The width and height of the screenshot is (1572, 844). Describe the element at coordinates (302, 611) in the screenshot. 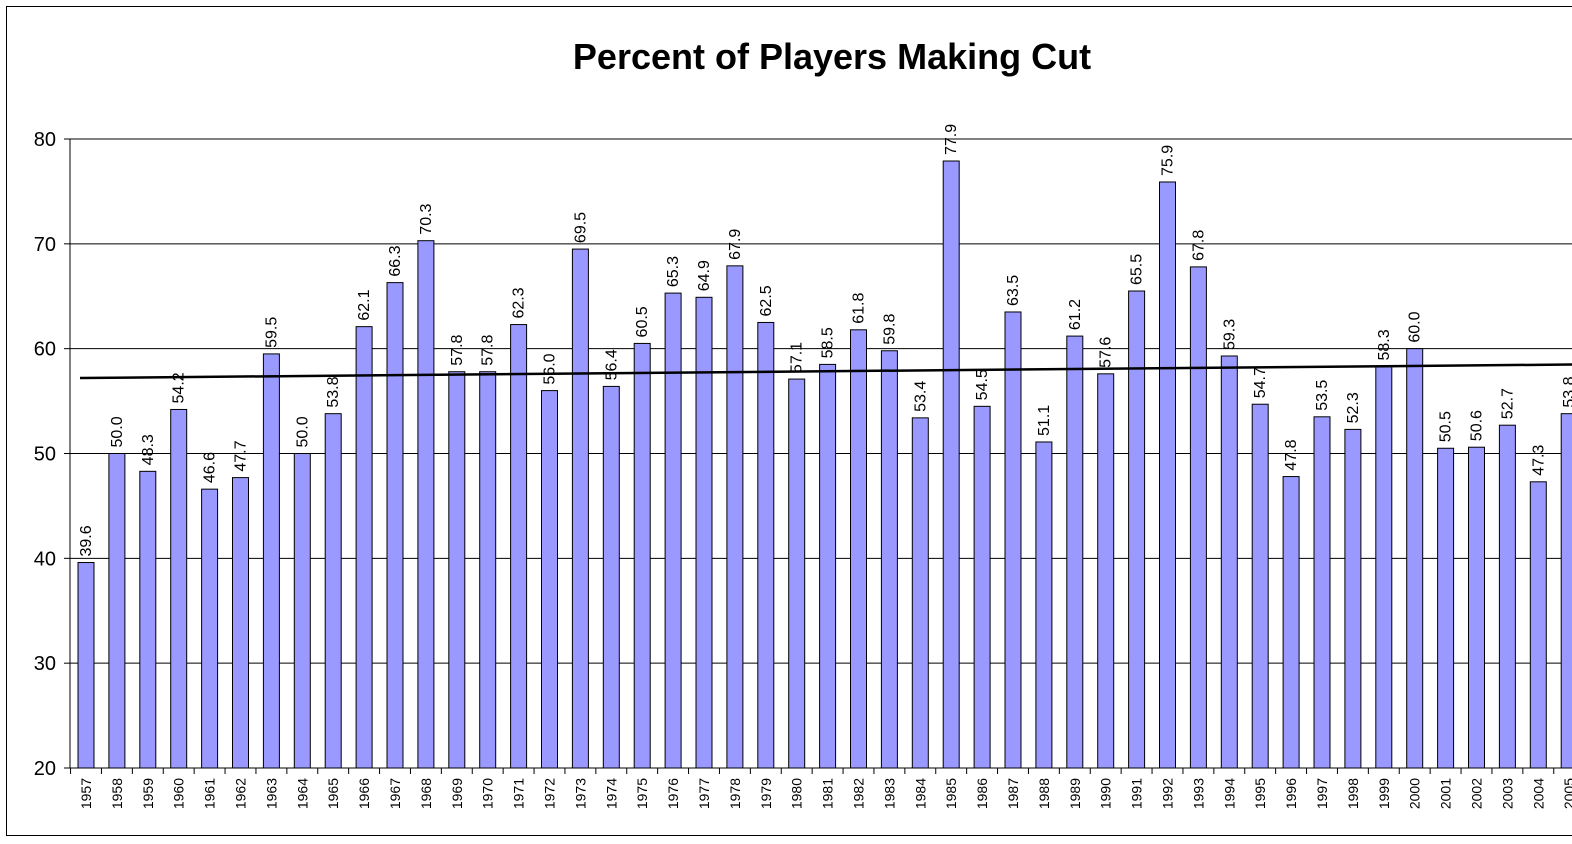

I see `bar-1964` at that location.